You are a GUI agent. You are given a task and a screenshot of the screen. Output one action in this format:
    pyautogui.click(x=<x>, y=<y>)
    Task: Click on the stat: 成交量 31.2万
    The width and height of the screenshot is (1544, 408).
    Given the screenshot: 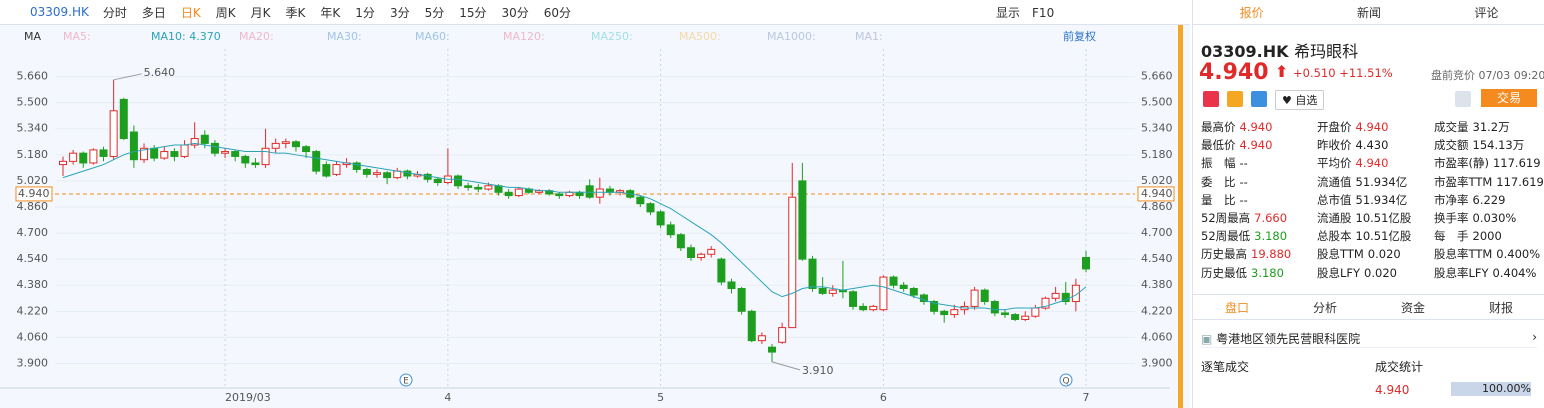 What is the action you would take?
    pyautogui.click(x=1472, y=127)
    